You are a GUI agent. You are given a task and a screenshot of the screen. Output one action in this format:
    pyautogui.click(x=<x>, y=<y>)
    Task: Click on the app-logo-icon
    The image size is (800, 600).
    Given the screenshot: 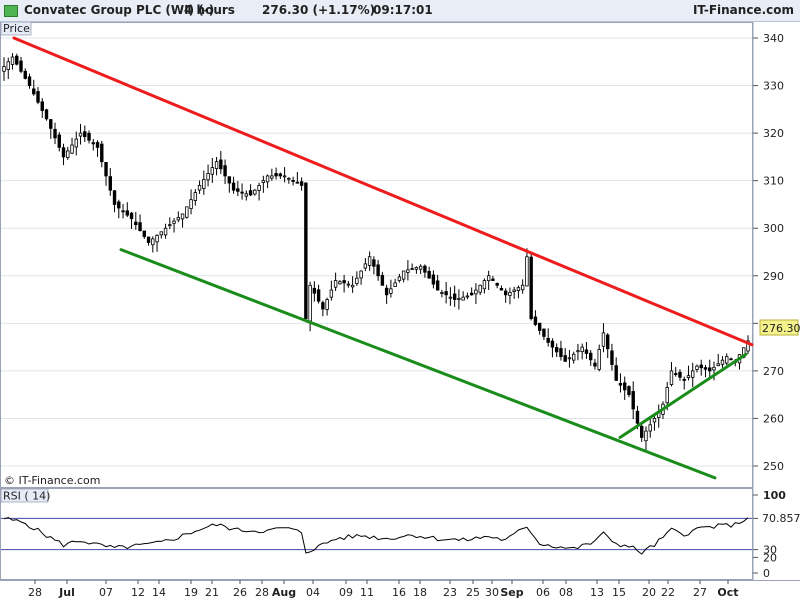 What is the action you would take?
    pyautogui.click(x=11, y=11)
    